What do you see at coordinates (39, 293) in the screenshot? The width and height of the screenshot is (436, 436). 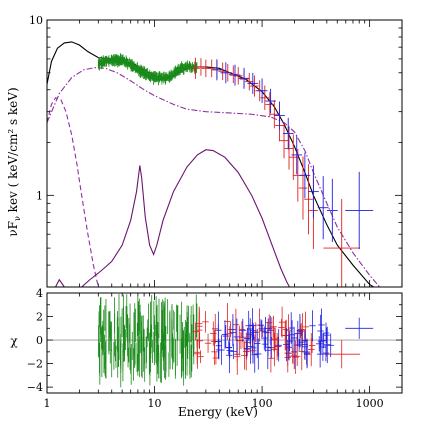 I see `residual-y-tick-label: 4` at bounding box center [39, 293].